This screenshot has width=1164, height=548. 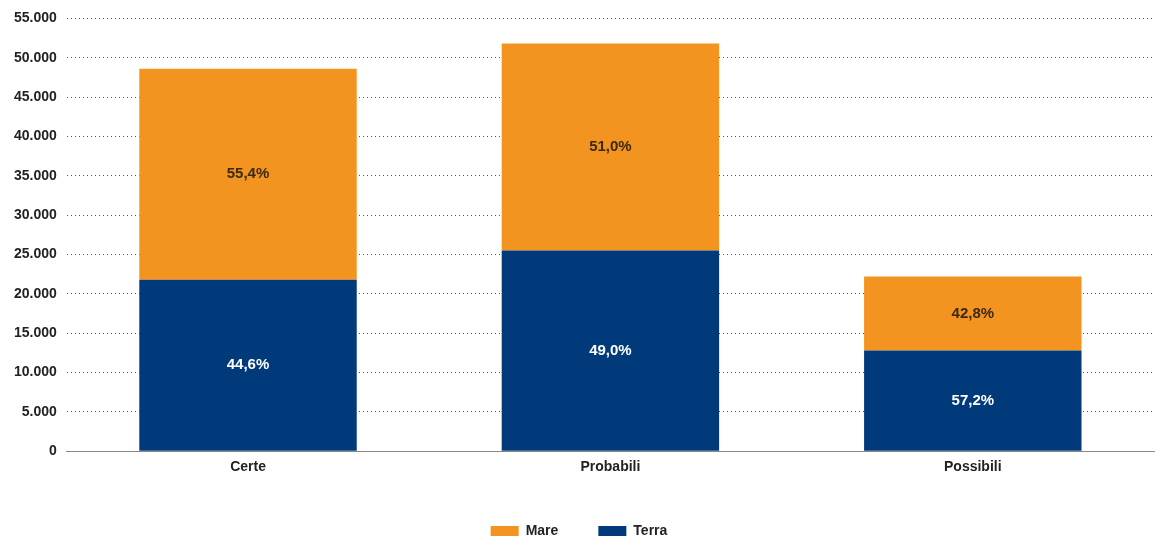 I want to click on y-tick-label: 30.000, so click(x=35, y=213).